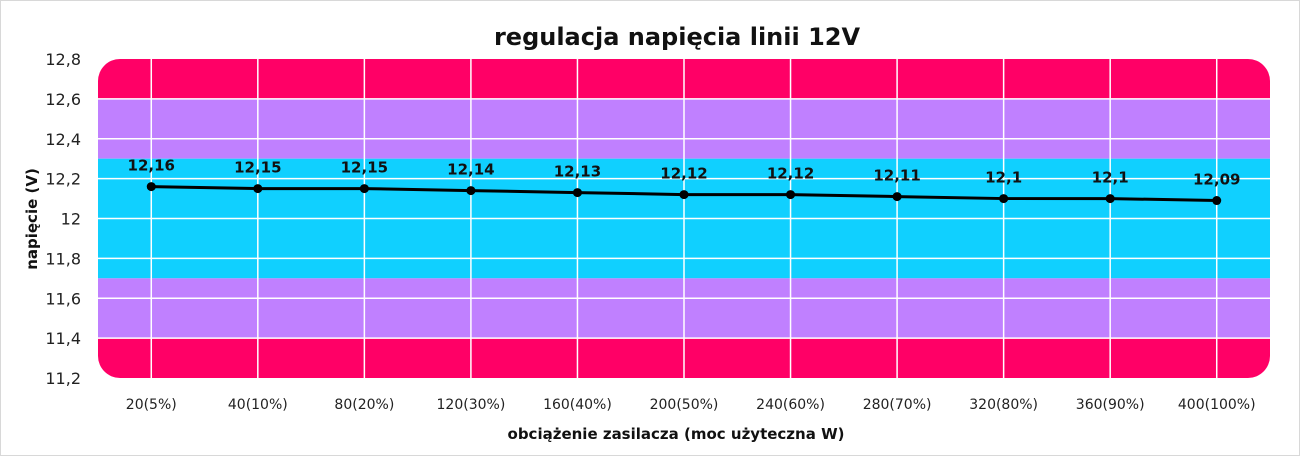 The height and width of the screenshot is (456, 1300). I want to click on x-tick-label: 400(100%), so click(1217, 405).